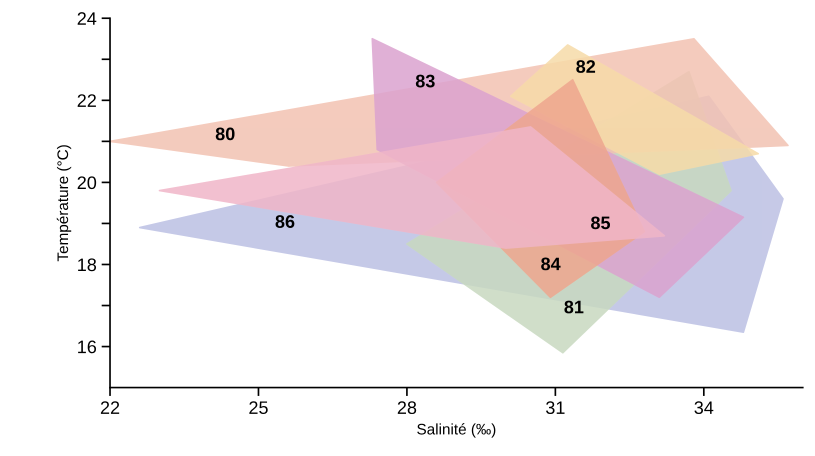  Describe the element at coordinates (64, 203) in the screenshot. I see `y-axis-title: Température (°C)` at that location.